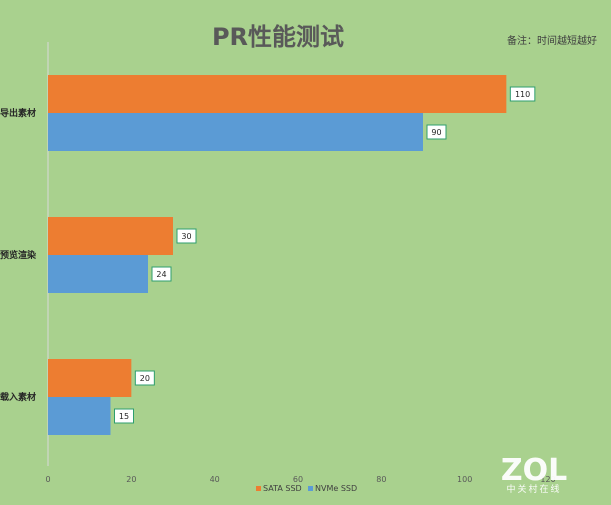 This screenshot has height=505, width=611. What do you see at coordinates (278, 37) in the screenshot?
I see `chart-title: PR性能测试` at bounding box center [278, 37].